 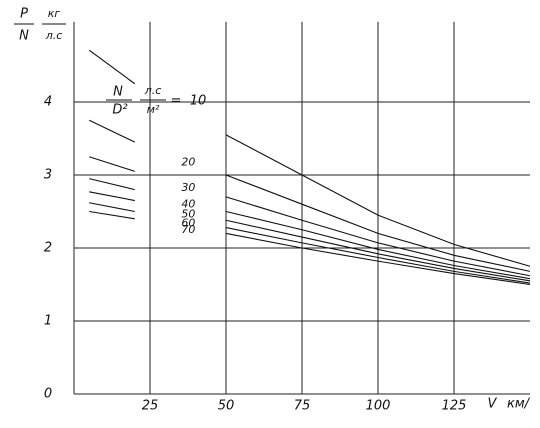 What do you see at coordinates (54, 35) in the screenshot?
I see `y-unit-bottom: л.с` at bounding box center [54, 35].